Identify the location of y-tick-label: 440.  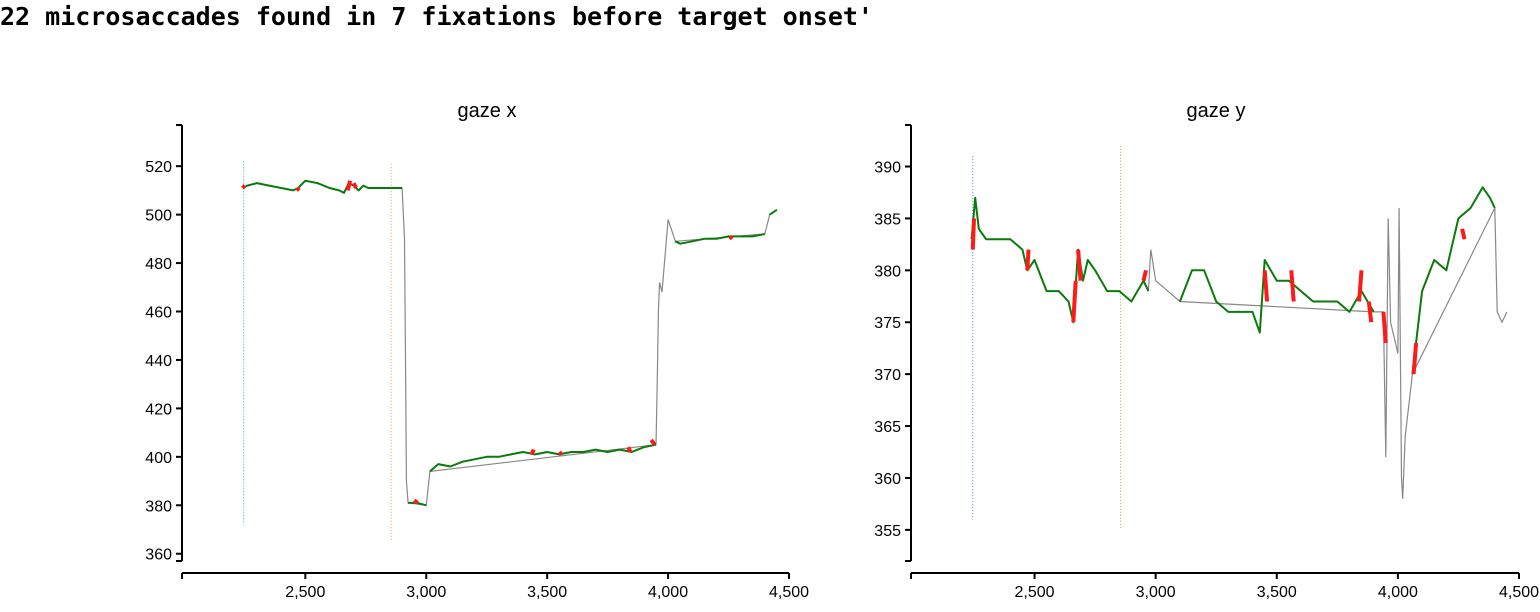
(158, 361).